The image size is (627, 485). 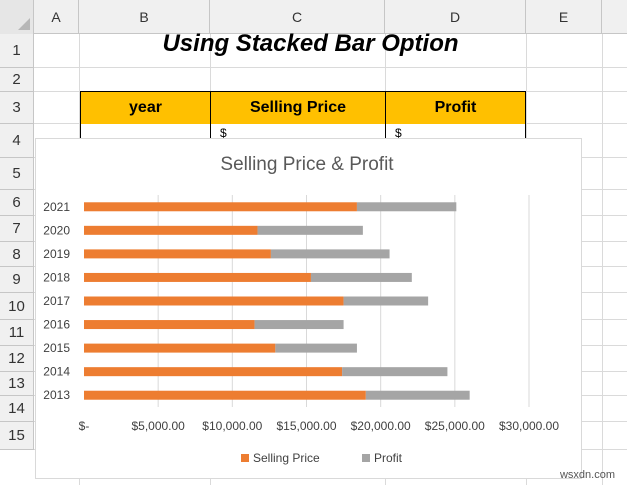 What do you see at coordinates (56, 277) in the screenshot?
I see `y-tick-label: 2018` at bounding box center [56, 277].